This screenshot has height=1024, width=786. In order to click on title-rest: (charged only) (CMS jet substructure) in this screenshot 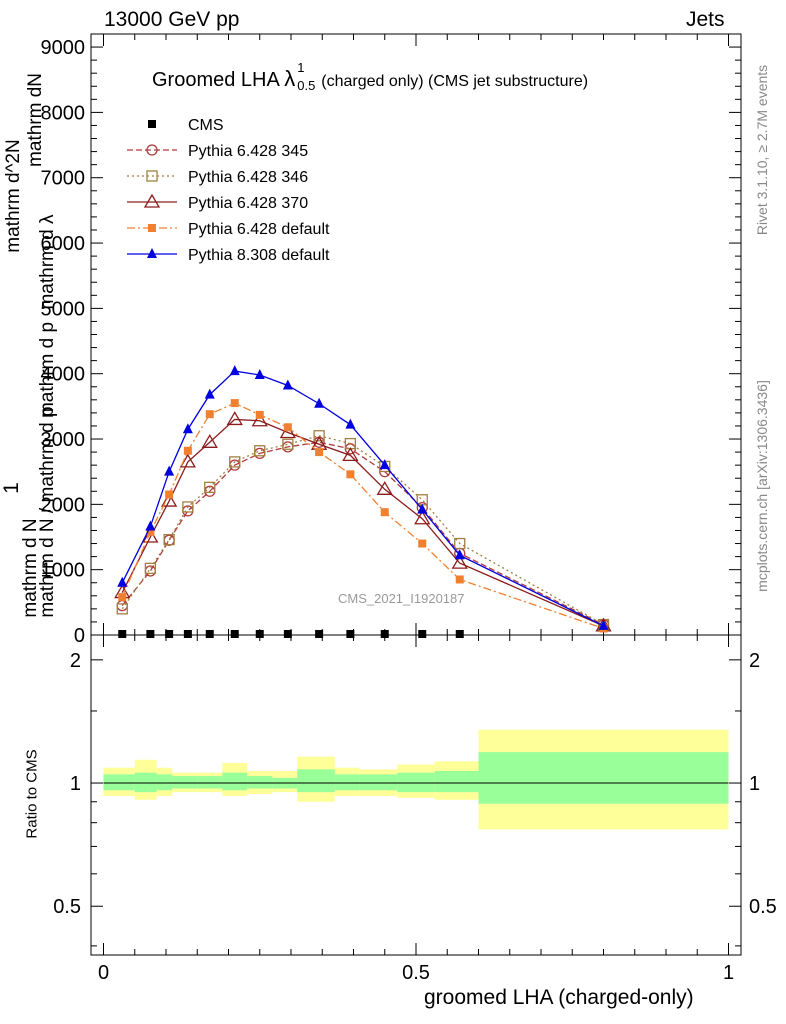, I will do `click(455, 81)`.